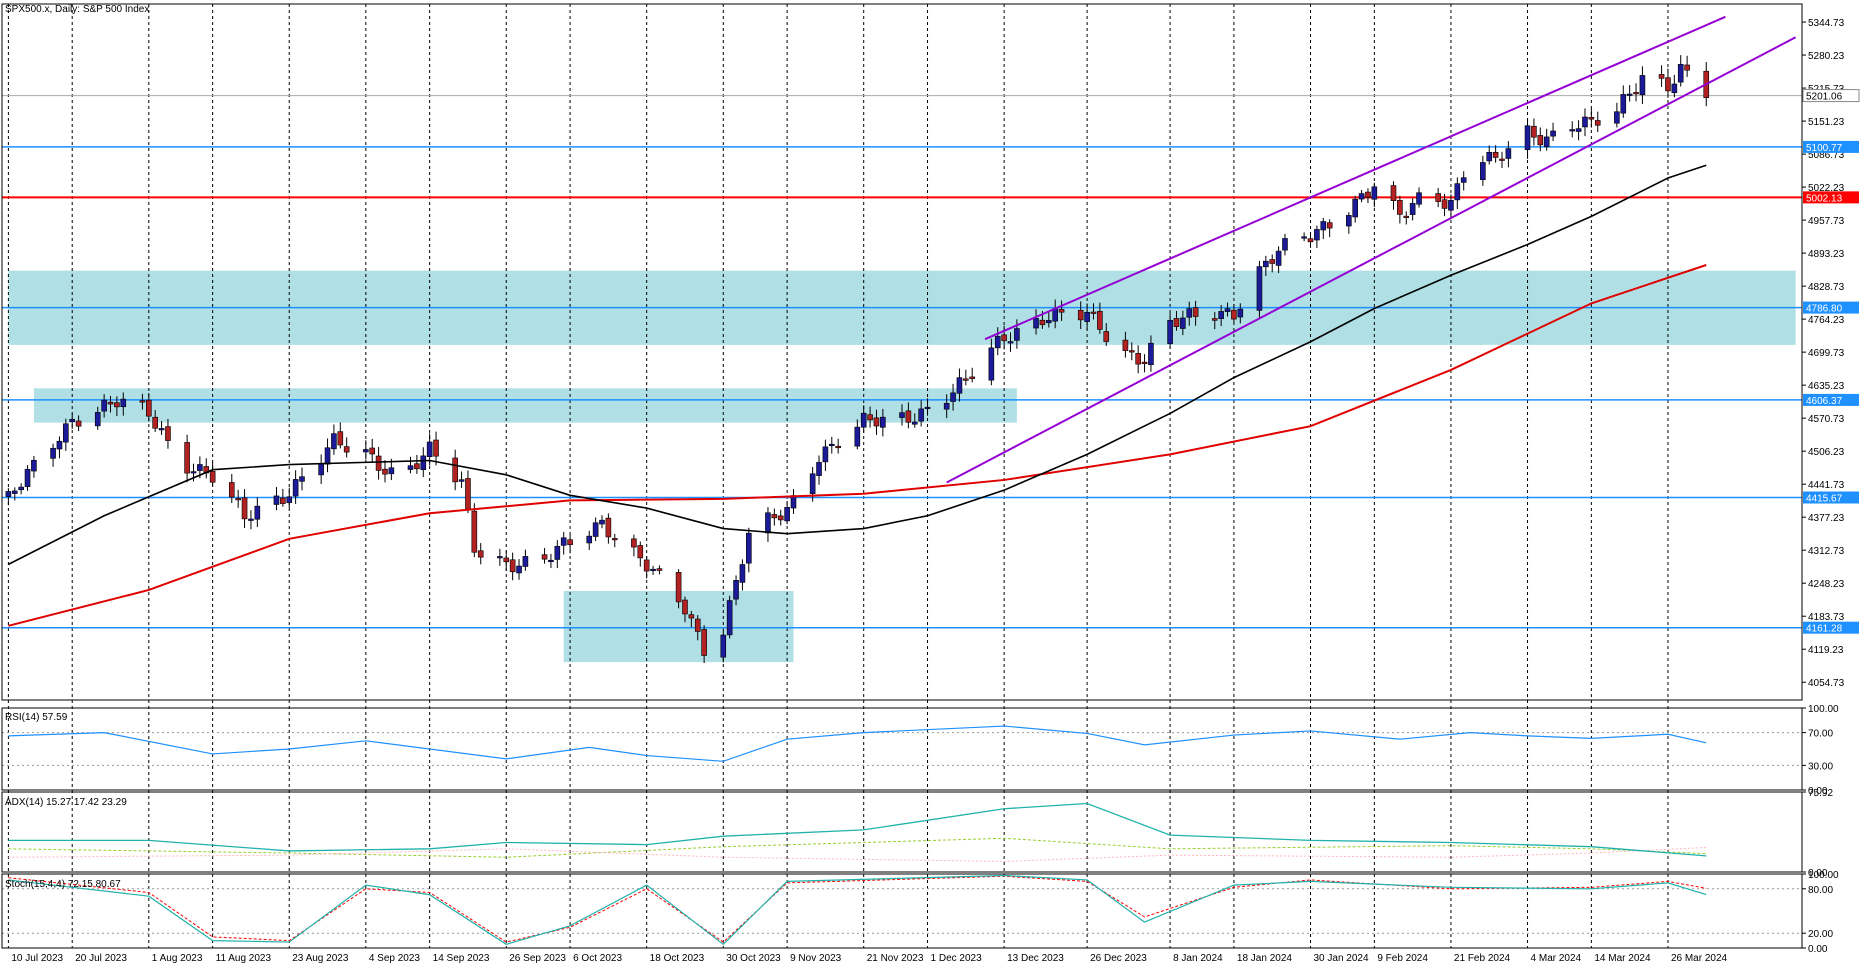 Image resolution: width=1866 pixels, height=965 pixels. I want to click on adx-di-plus-line, so click(857, 847).